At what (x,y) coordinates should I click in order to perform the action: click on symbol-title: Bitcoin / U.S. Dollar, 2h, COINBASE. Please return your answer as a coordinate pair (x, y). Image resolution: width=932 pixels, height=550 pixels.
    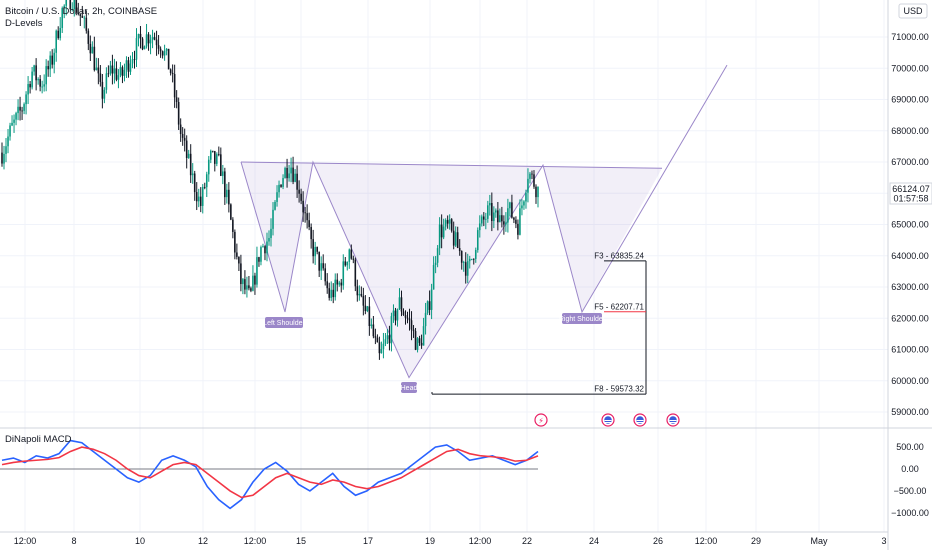
    Looking at the image, I should click on (81, 11).